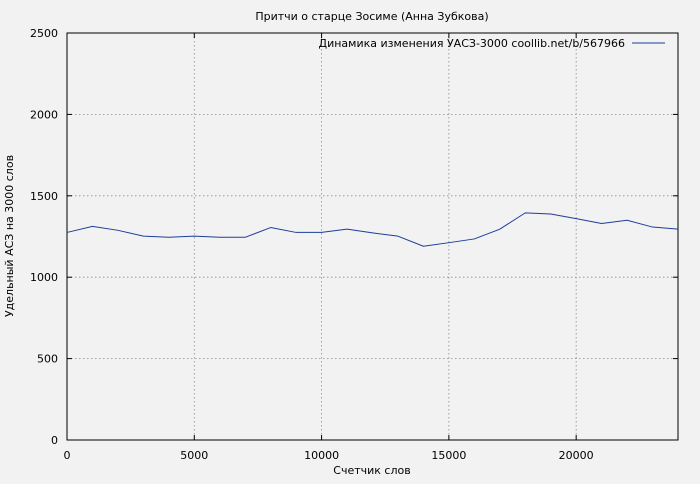  What do you see at coordinates (54, 440) in the screenshot?
I see `y-tick-label: 0` at bounding box center [54, 440].